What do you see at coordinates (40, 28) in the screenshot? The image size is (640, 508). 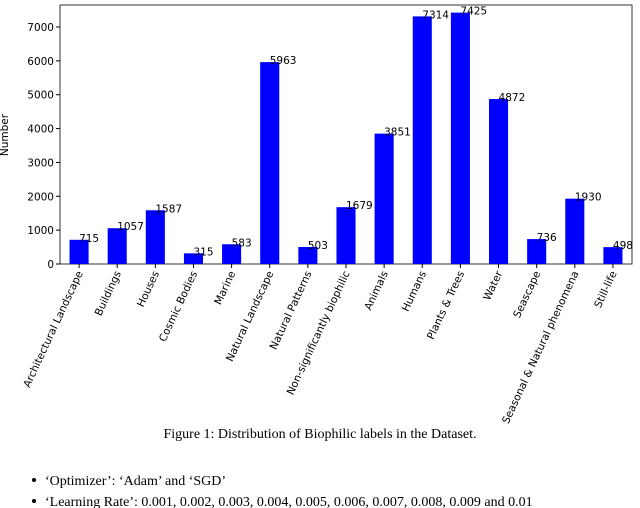 I see `y-tick-label: 7000` at bounding box center [40, 28].